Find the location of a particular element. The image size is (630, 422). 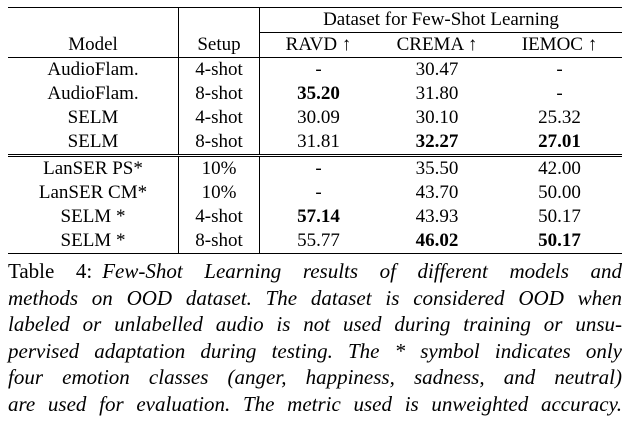

table-cell: 30.09 is located at coordinates (318, 117).